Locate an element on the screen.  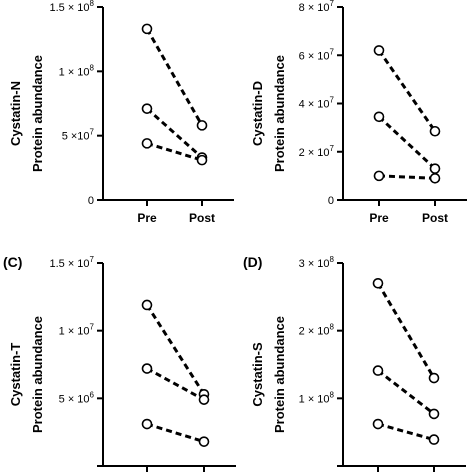
y-axis-title-protein: Cystatin-T is located at coordinates (15, 375).